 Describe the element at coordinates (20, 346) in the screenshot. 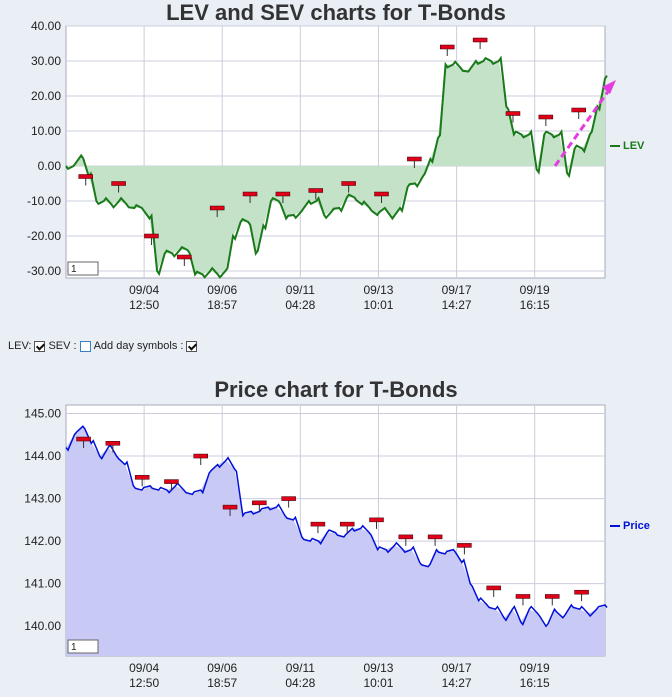

I see `lev-checkbox-label: LEV:` at that location.